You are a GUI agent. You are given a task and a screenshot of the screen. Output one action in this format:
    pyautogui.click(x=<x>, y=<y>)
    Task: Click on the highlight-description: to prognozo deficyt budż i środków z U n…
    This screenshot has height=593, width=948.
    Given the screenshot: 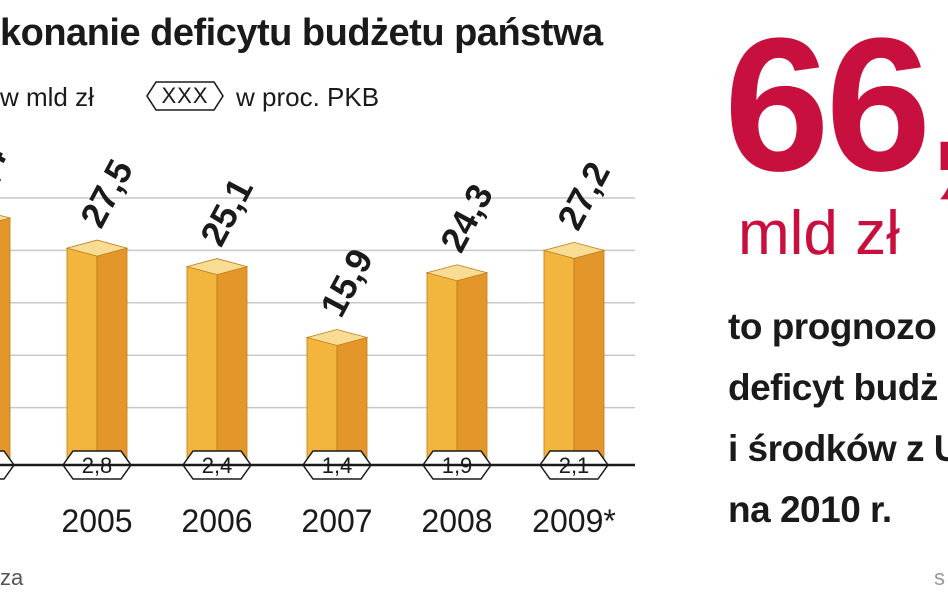 What is the action you would take?
    pyautogui.click(x=838, y=418)
    